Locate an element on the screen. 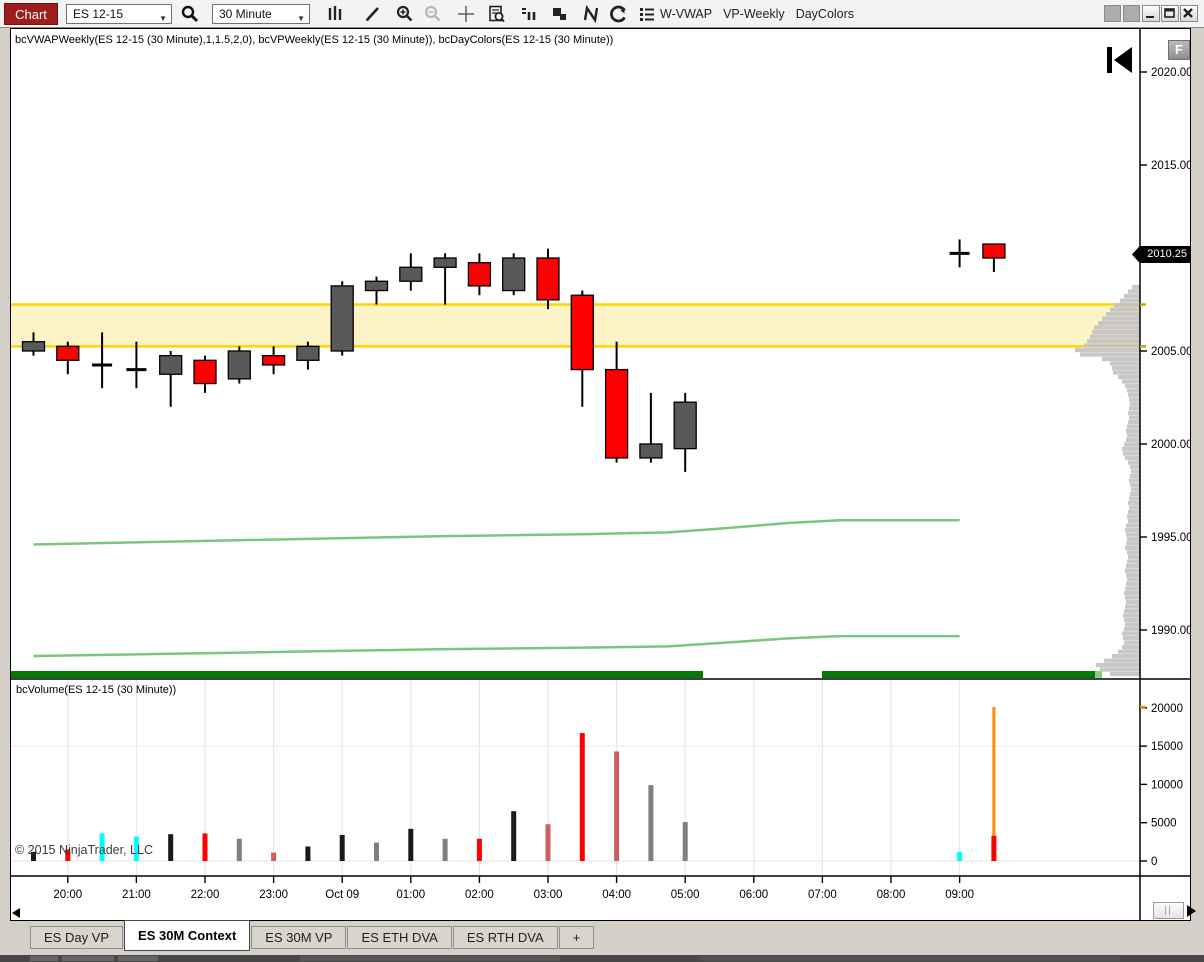 The height and width of the screenshot is (962, 1204). volume-axis-label: 0 is located at coordinates (1154, 862).